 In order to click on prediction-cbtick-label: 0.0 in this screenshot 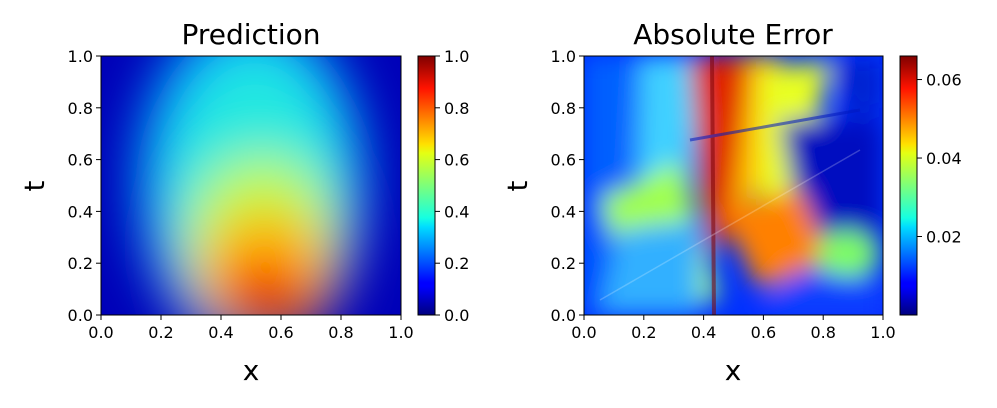, I will do `click(456, 315)`.